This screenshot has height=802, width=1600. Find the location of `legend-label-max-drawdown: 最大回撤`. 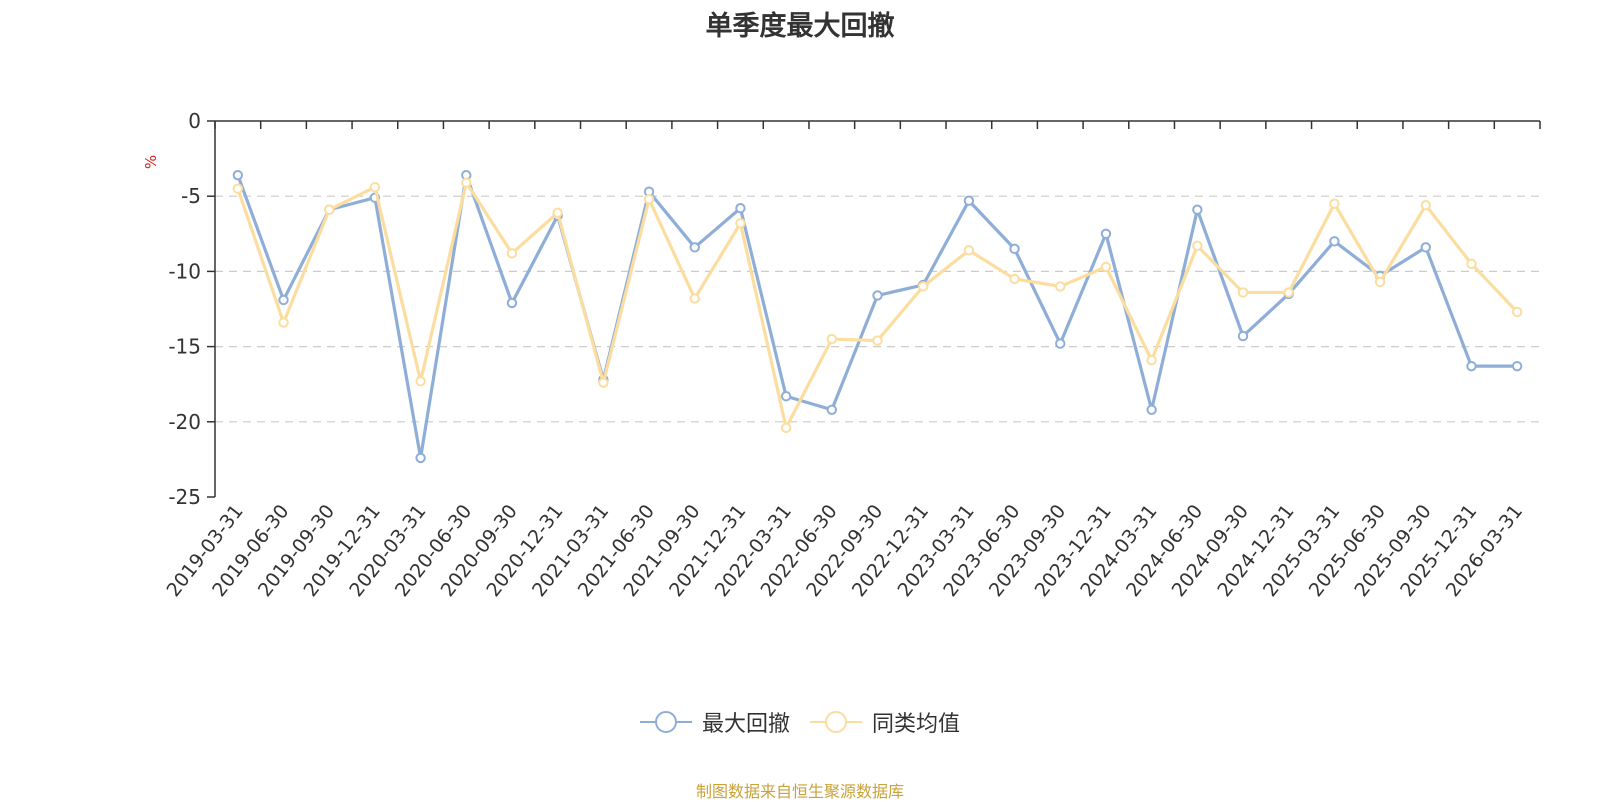

legend-label-max-drawdown: 最大回撤 is located at coordinates (745, 724).